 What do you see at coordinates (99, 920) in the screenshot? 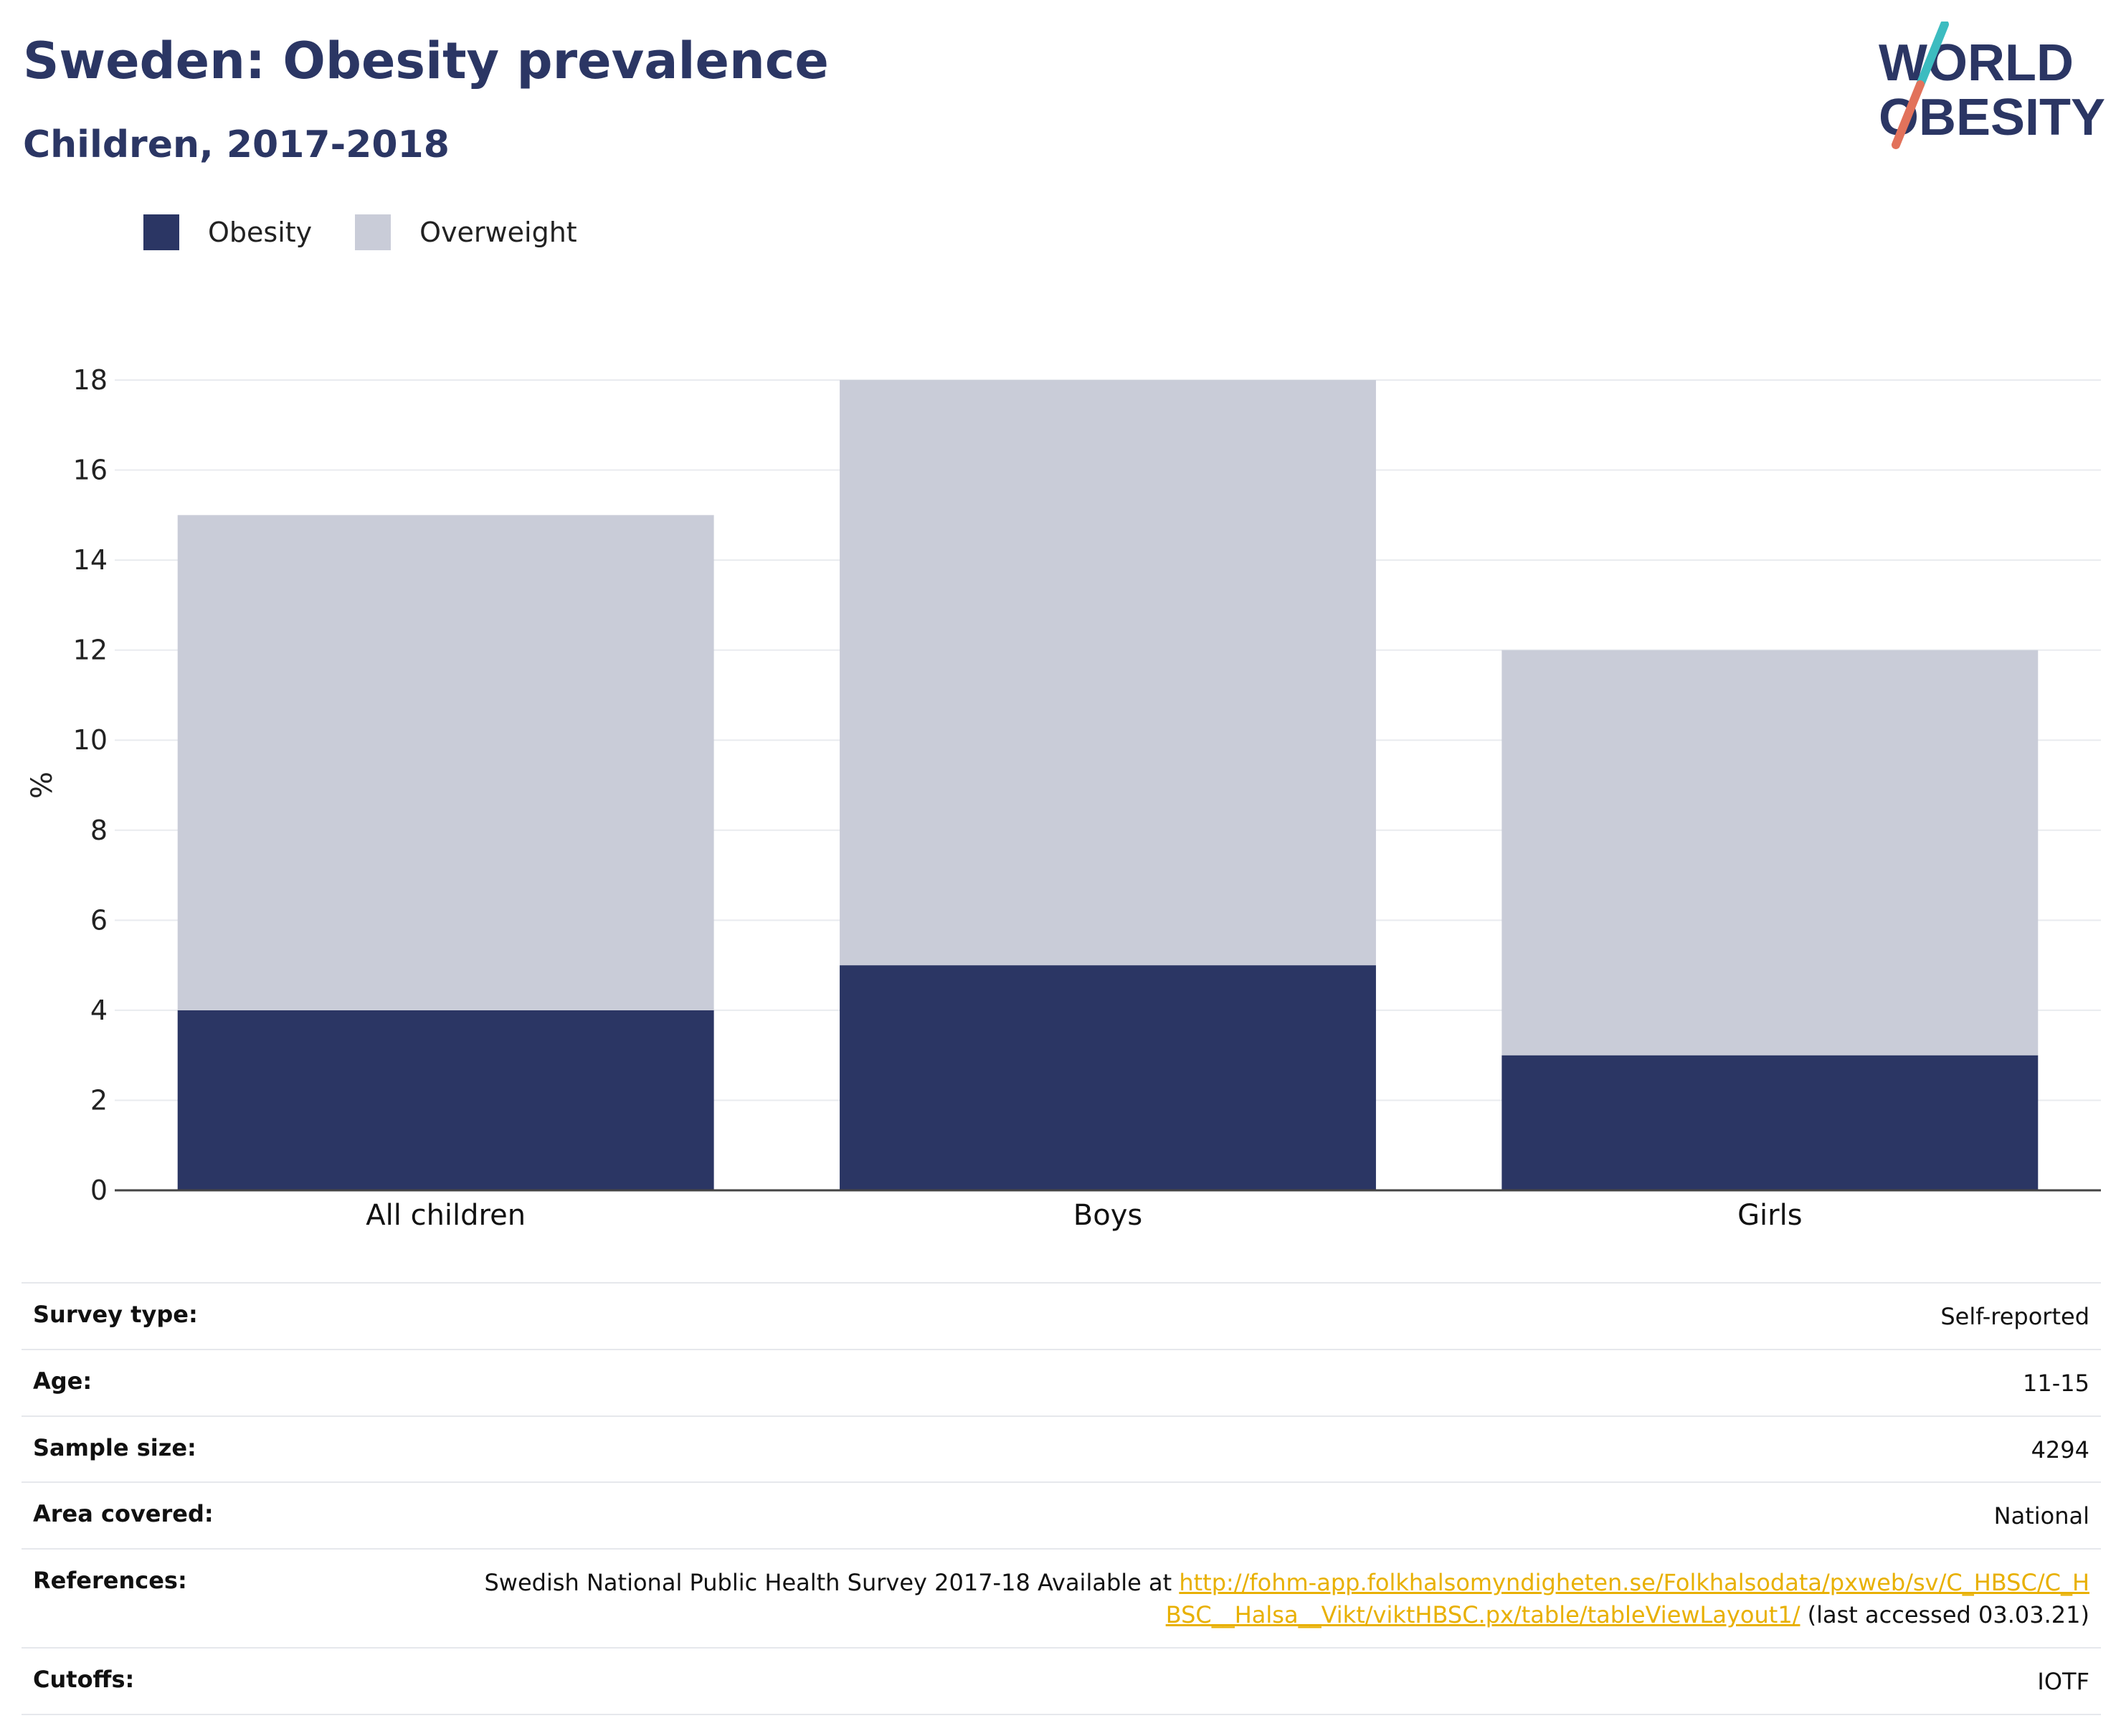
I see `y-tick-label: 6` at bounding box center [99, 920].